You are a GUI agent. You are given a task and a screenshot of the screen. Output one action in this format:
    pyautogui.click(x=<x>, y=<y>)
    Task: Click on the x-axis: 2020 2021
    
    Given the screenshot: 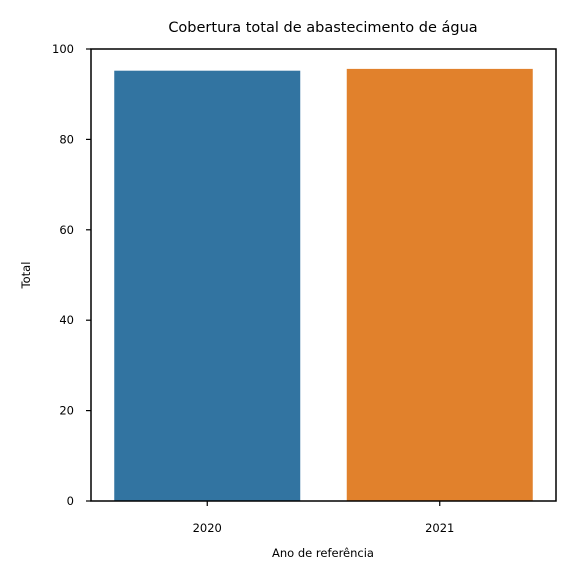 What is the action you would take?
    pyautogui.click(x=323, y=518)
    